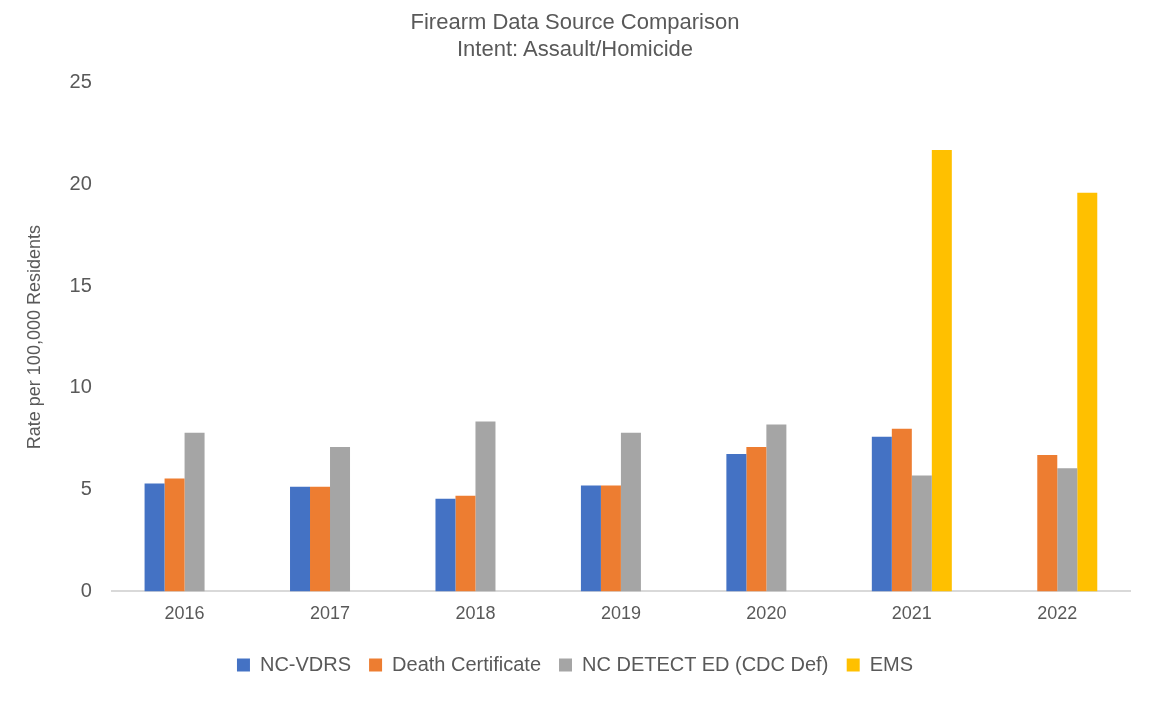 Image resolution: width=1168 pixels, height=701 pixels. Describe the element at coordinates (575, 22) in the screenshot. I see `text: Firearm Data Source Comparison` at that location.